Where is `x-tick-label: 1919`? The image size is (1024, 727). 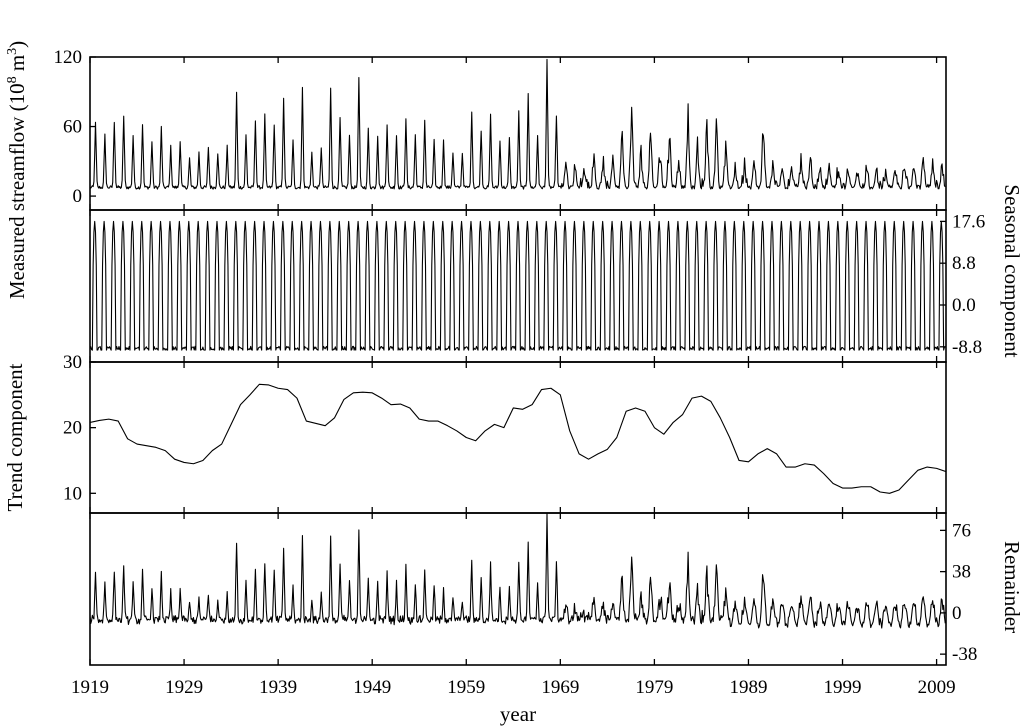 x-tick-label: 1919 is located at coordinates (90, 687).